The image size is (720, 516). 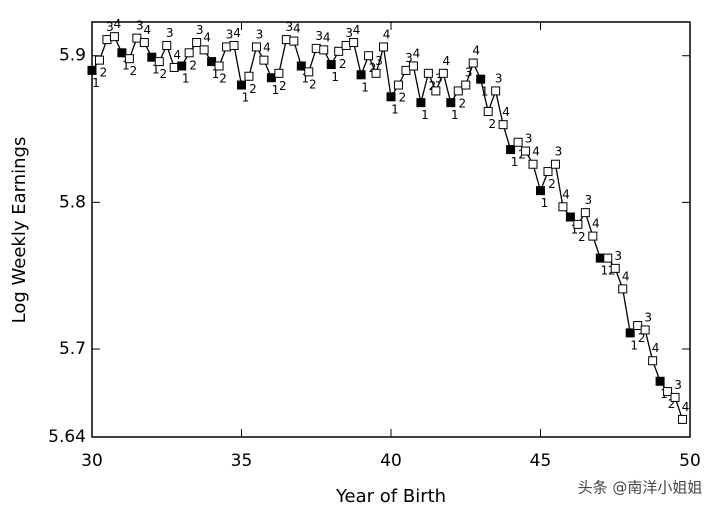 I want to click on x-tick-label: 50, so click(x=690, y=461).